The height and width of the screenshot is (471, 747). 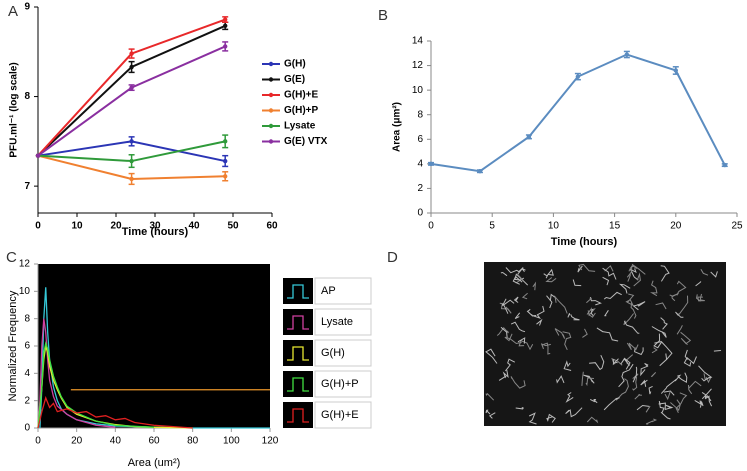 What do you see at coordinates (298, 353) in the screenshot?
I see `legend-icon` at bounding box center [298, 353].